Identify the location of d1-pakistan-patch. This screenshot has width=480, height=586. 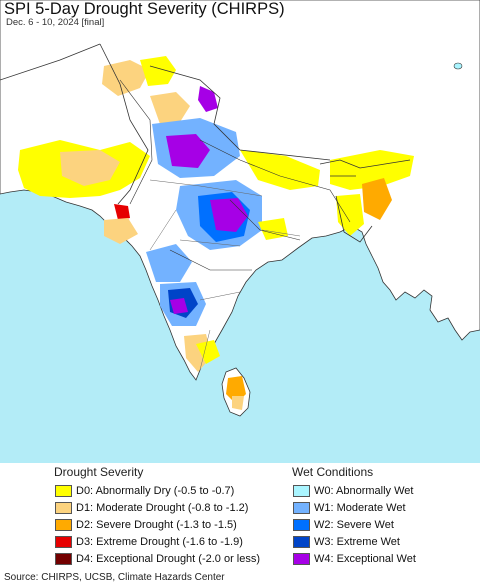
(90, 168).